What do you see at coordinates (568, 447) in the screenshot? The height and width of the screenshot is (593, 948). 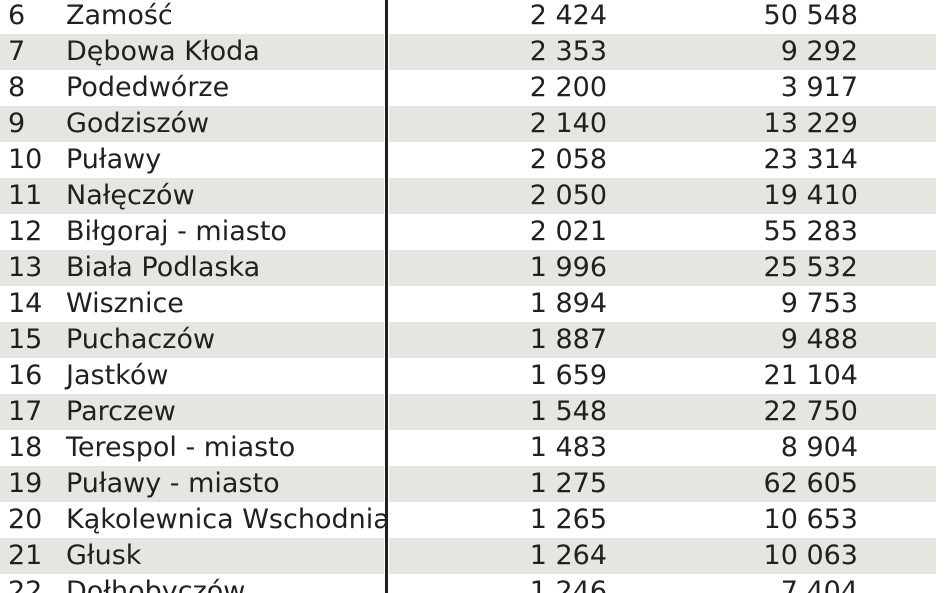 I see `value-1-cell: 1 483` at bounding box center [568, 447].